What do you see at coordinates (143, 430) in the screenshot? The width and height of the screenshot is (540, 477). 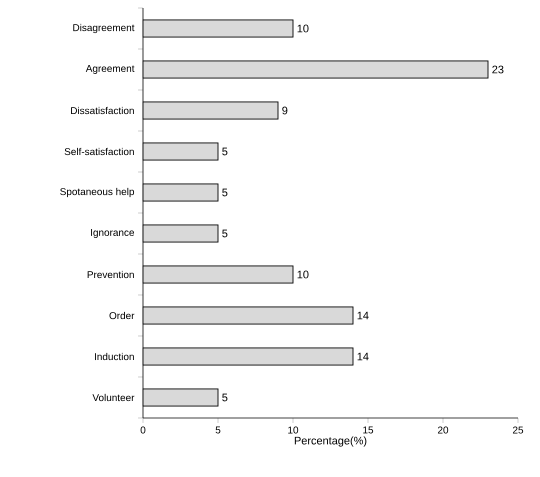 I see `x-tick-label: 0` at bounding box center [143, 430].